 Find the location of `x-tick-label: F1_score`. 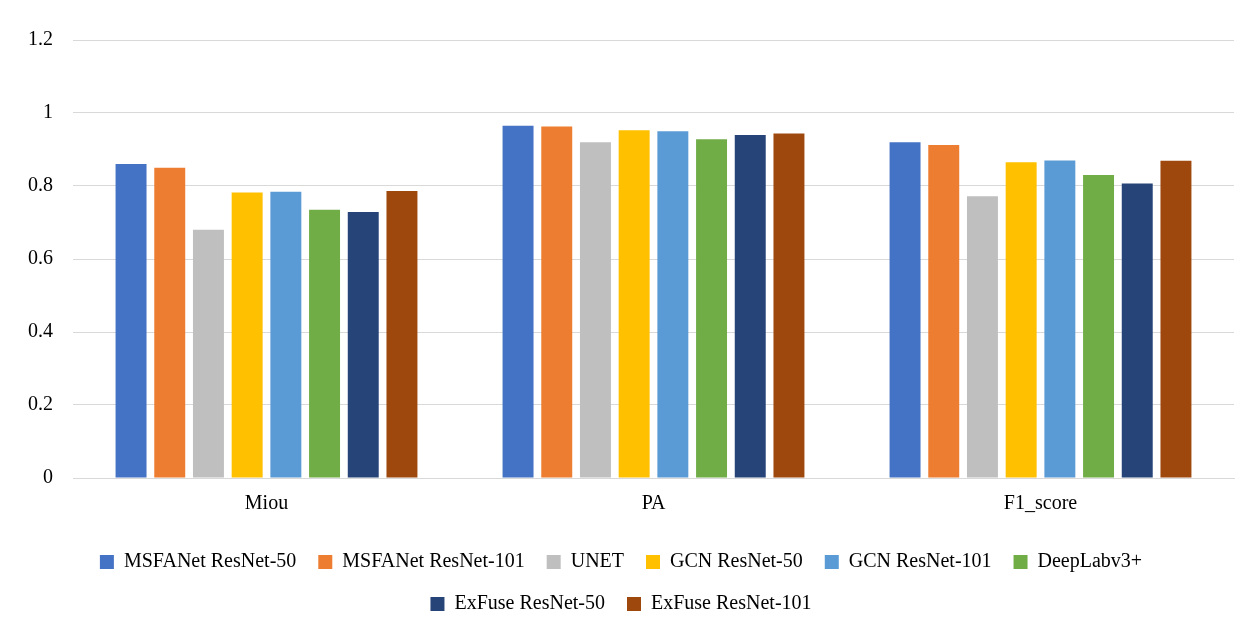

x-tick-label: F1_score is located at coordinates (1040, 502).